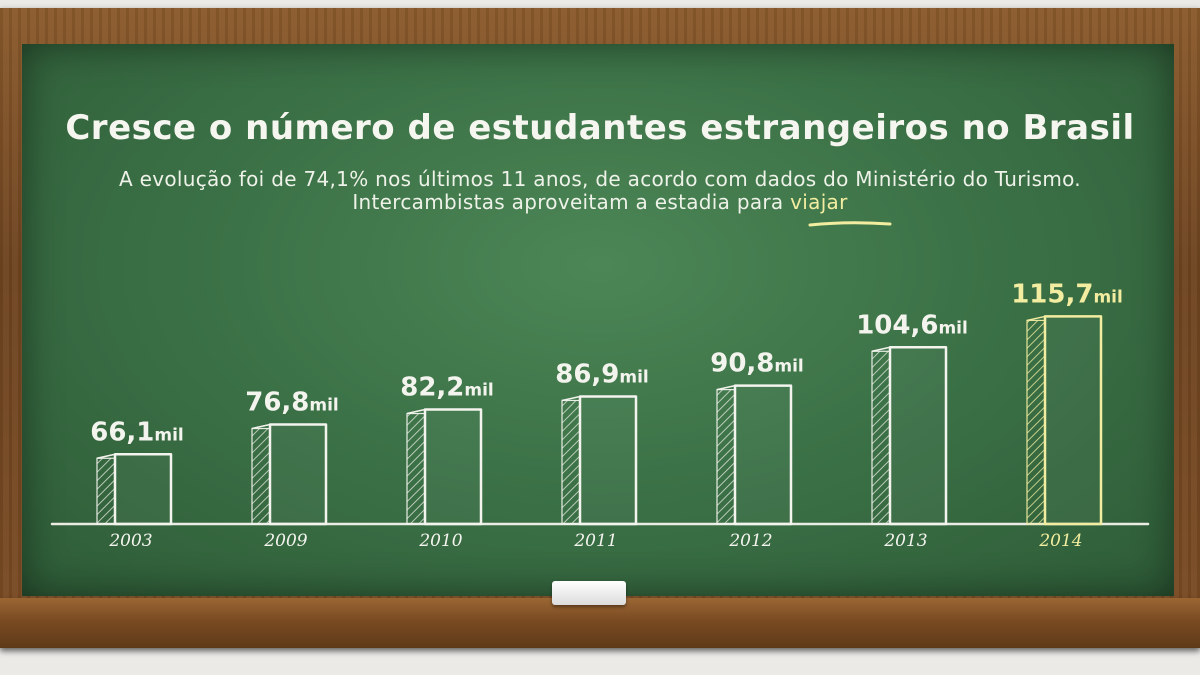 This screenshot has width=1200, height=675. What do you see at coordinates (602, 374) in the screenshot?
I see `value-label-2011: 86,9mil` at bounding box center [602, 374].